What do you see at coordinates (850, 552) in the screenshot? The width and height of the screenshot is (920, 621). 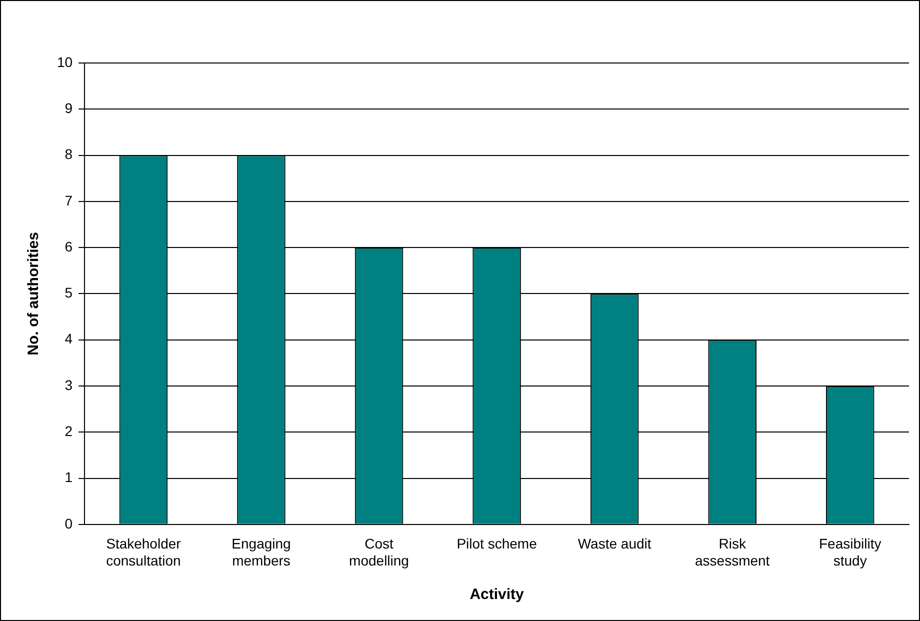 I see `x-tick-label: Feasibility study` at bounding box center [850, 552].